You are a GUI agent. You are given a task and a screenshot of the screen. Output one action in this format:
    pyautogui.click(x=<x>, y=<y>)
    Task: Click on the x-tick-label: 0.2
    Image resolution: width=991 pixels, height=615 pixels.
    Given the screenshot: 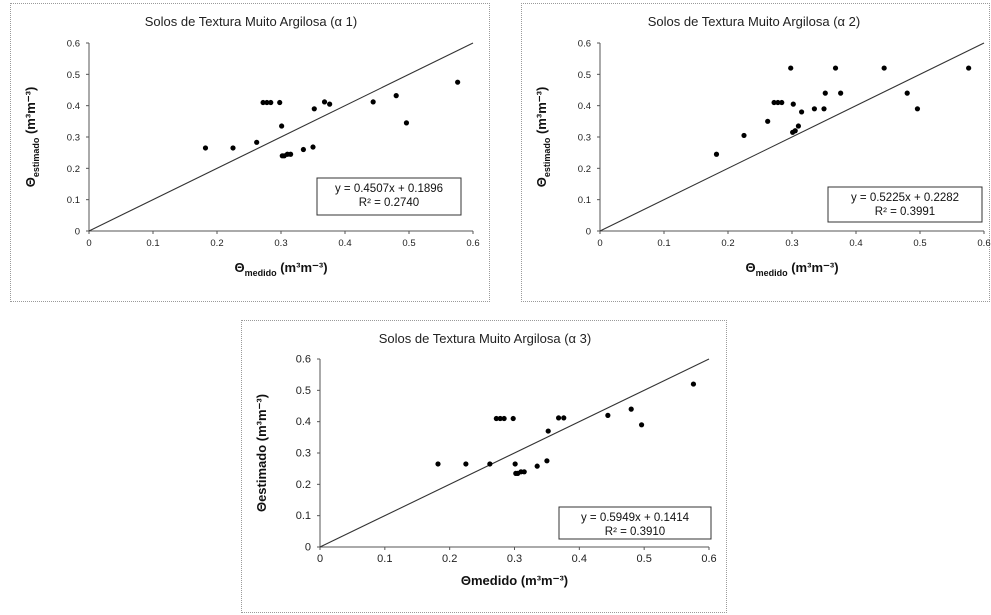 What is the action you would take?
    pyautogui.click(x=216, y=243)
    